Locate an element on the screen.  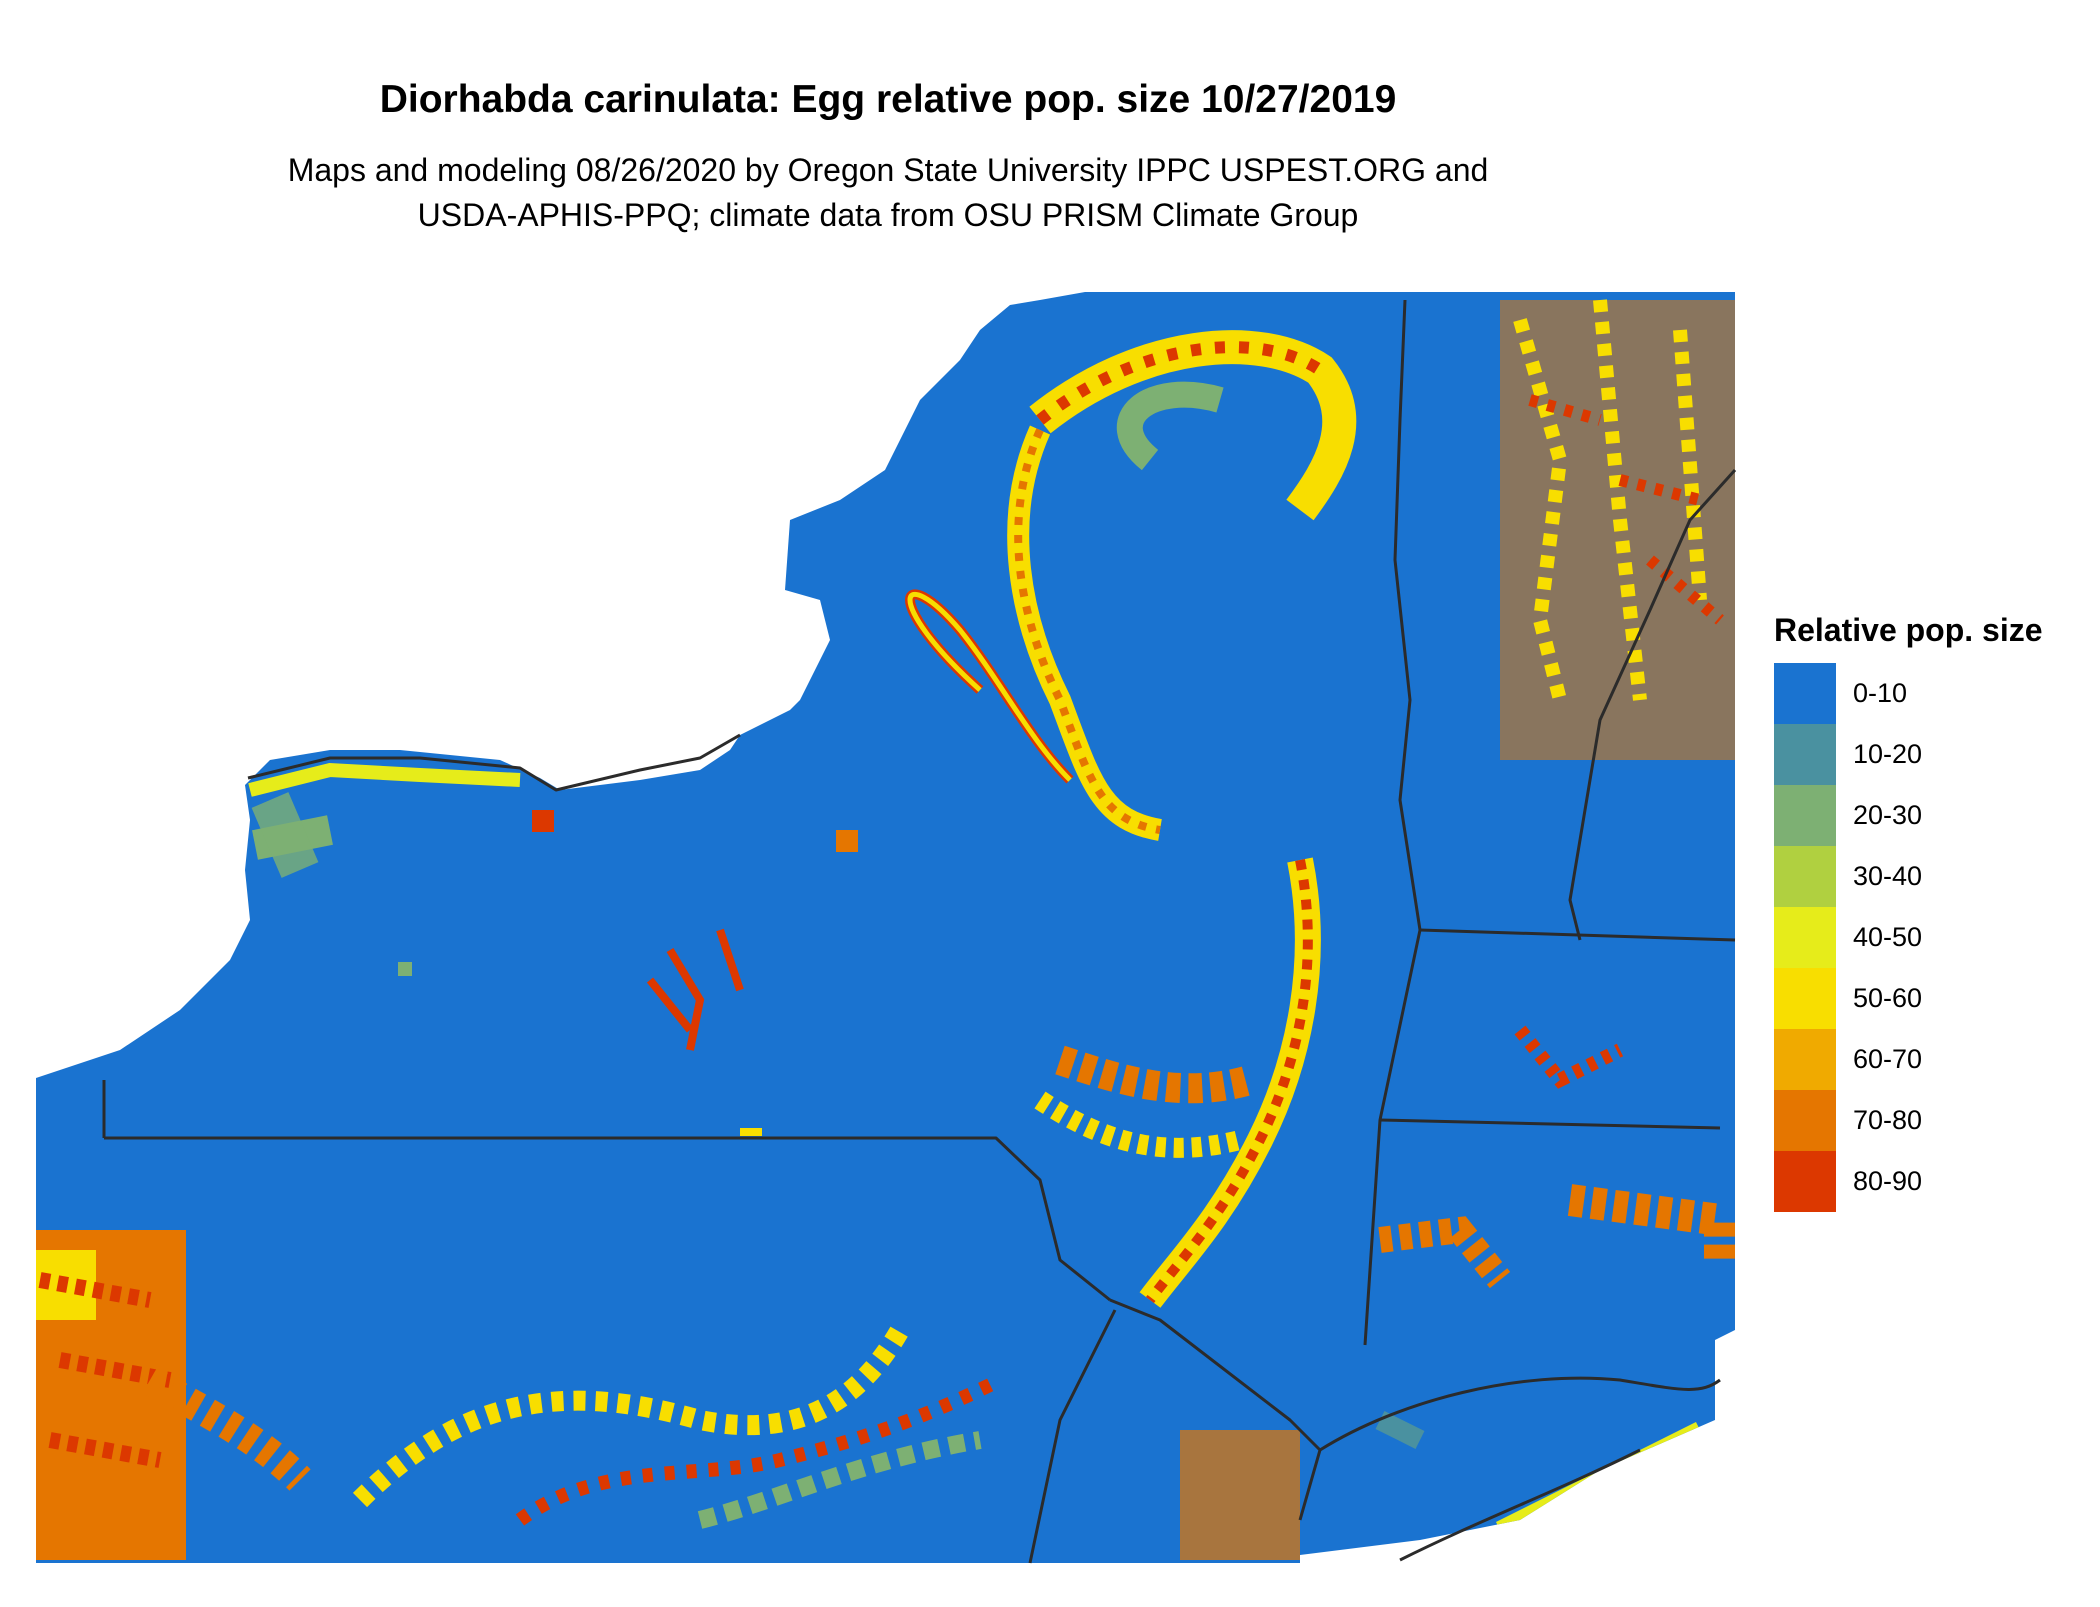
border-ny-pa is located at coordinates (607, 1219).